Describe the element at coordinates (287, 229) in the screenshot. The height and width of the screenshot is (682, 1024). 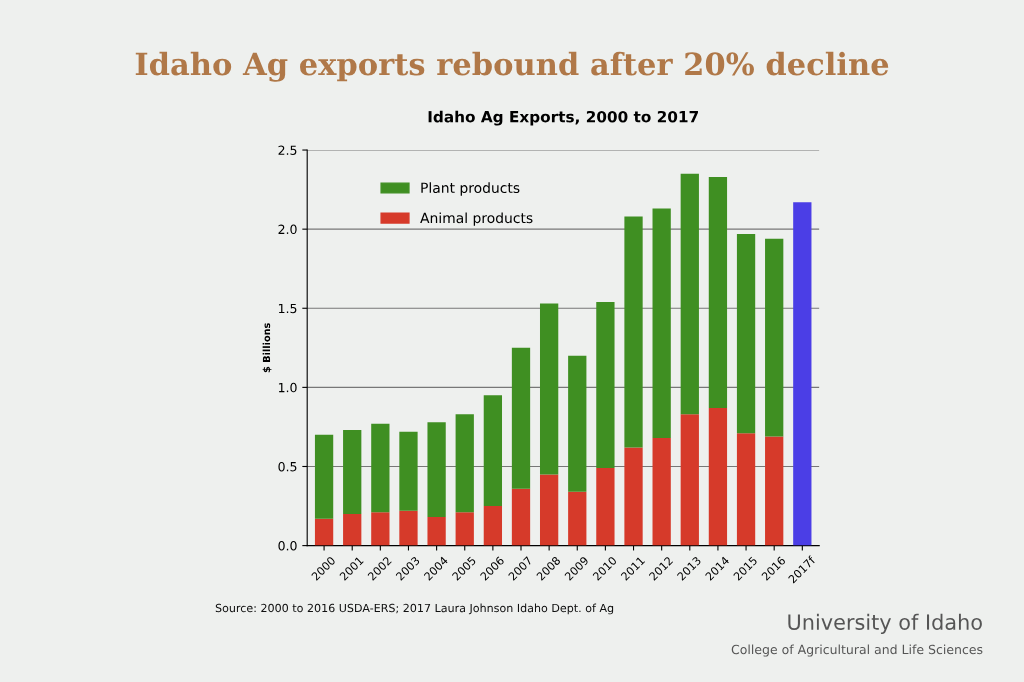
I see `y-tick-label: 2.0` at that location.